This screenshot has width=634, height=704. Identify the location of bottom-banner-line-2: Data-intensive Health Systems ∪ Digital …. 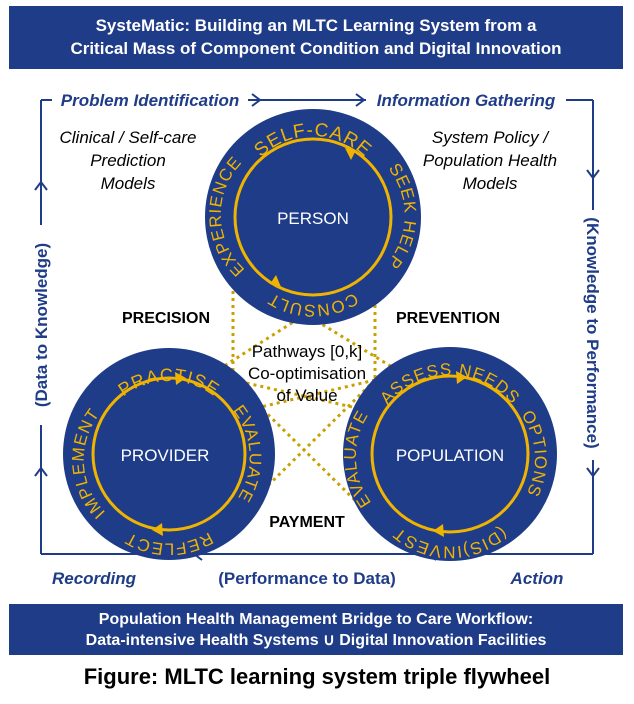
(316, 640).